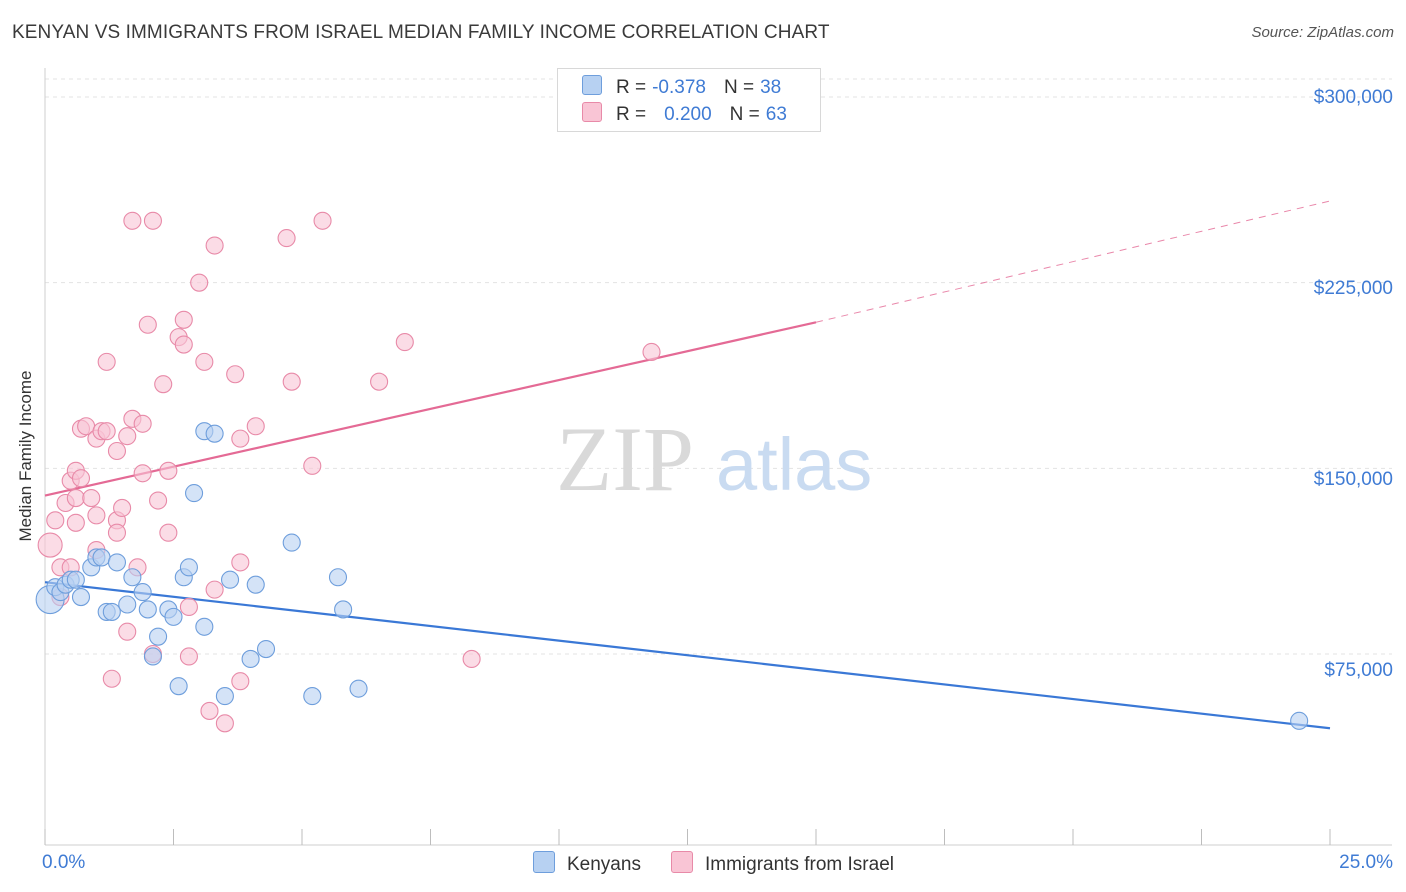 The width and height of the screenshot is (1406, 892). What do you see at coordinates (1073, 261) in the screenshot?
I see `trend-line-dashed-israel` at bounding box center [1073, 261].